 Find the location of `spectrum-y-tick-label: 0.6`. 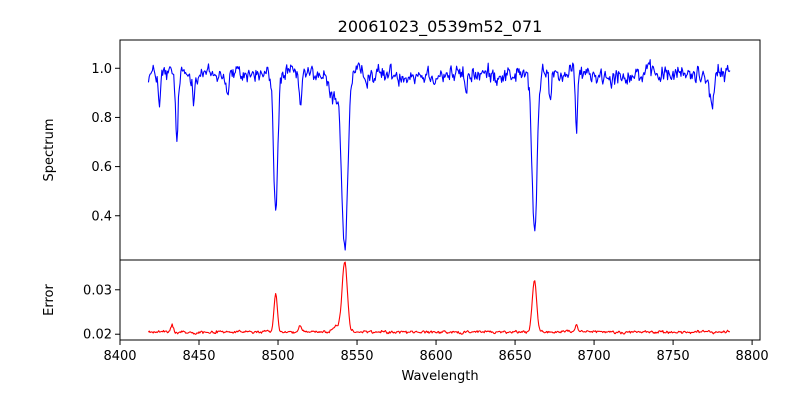

spectrum-y-tick-label: 0.6 is located at coordinates (101, 167).